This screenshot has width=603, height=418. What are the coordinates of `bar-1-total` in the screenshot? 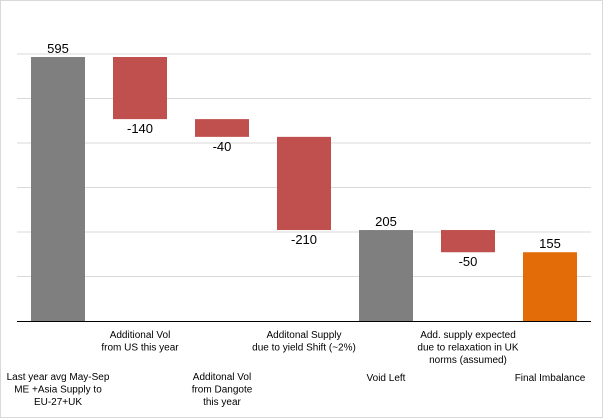 It's located at (58, 189).